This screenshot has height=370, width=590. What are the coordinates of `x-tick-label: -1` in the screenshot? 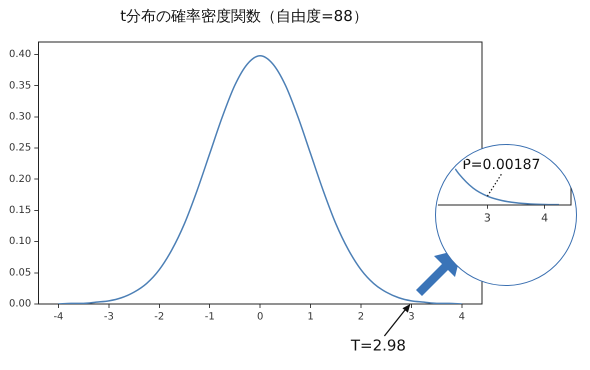 It's located at (209, 317).